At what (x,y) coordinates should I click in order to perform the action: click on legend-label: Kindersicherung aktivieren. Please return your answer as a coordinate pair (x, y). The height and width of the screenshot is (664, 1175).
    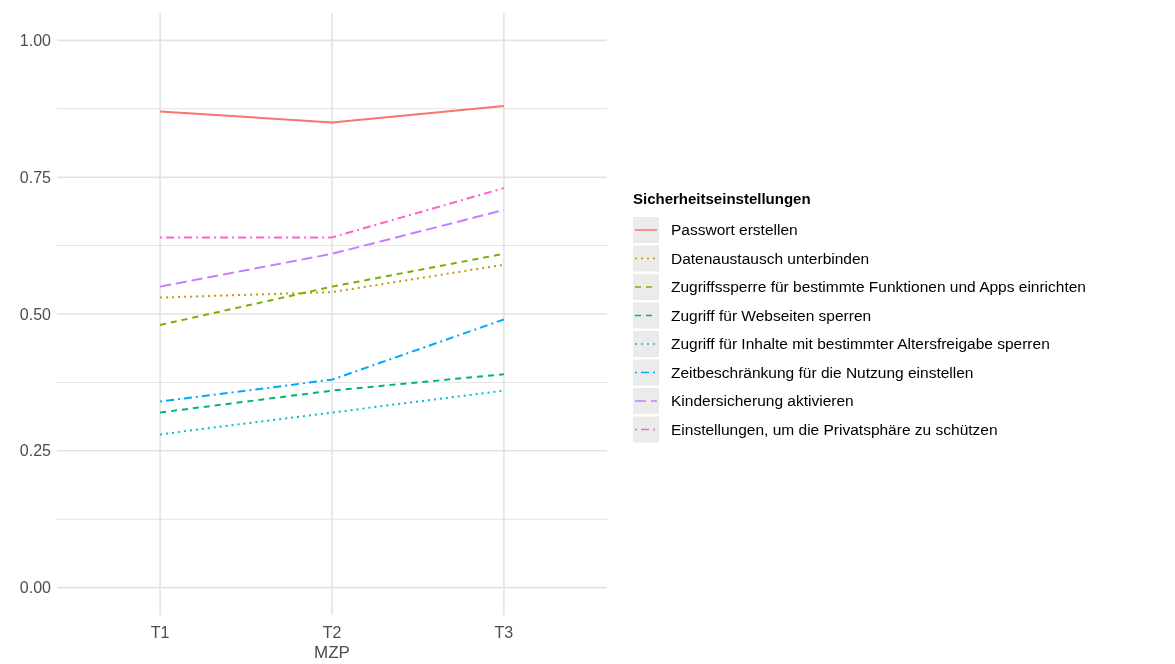
    Looking at the image, I should click on (762, 401).